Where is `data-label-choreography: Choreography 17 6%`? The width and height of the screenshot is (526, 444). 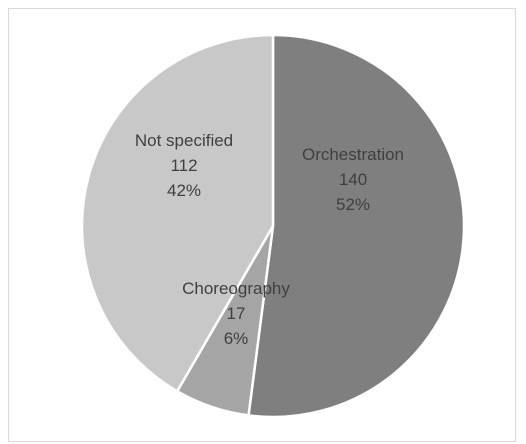 data-label-choreography: Choreography 17 6% is located at coordinates (236, 313).